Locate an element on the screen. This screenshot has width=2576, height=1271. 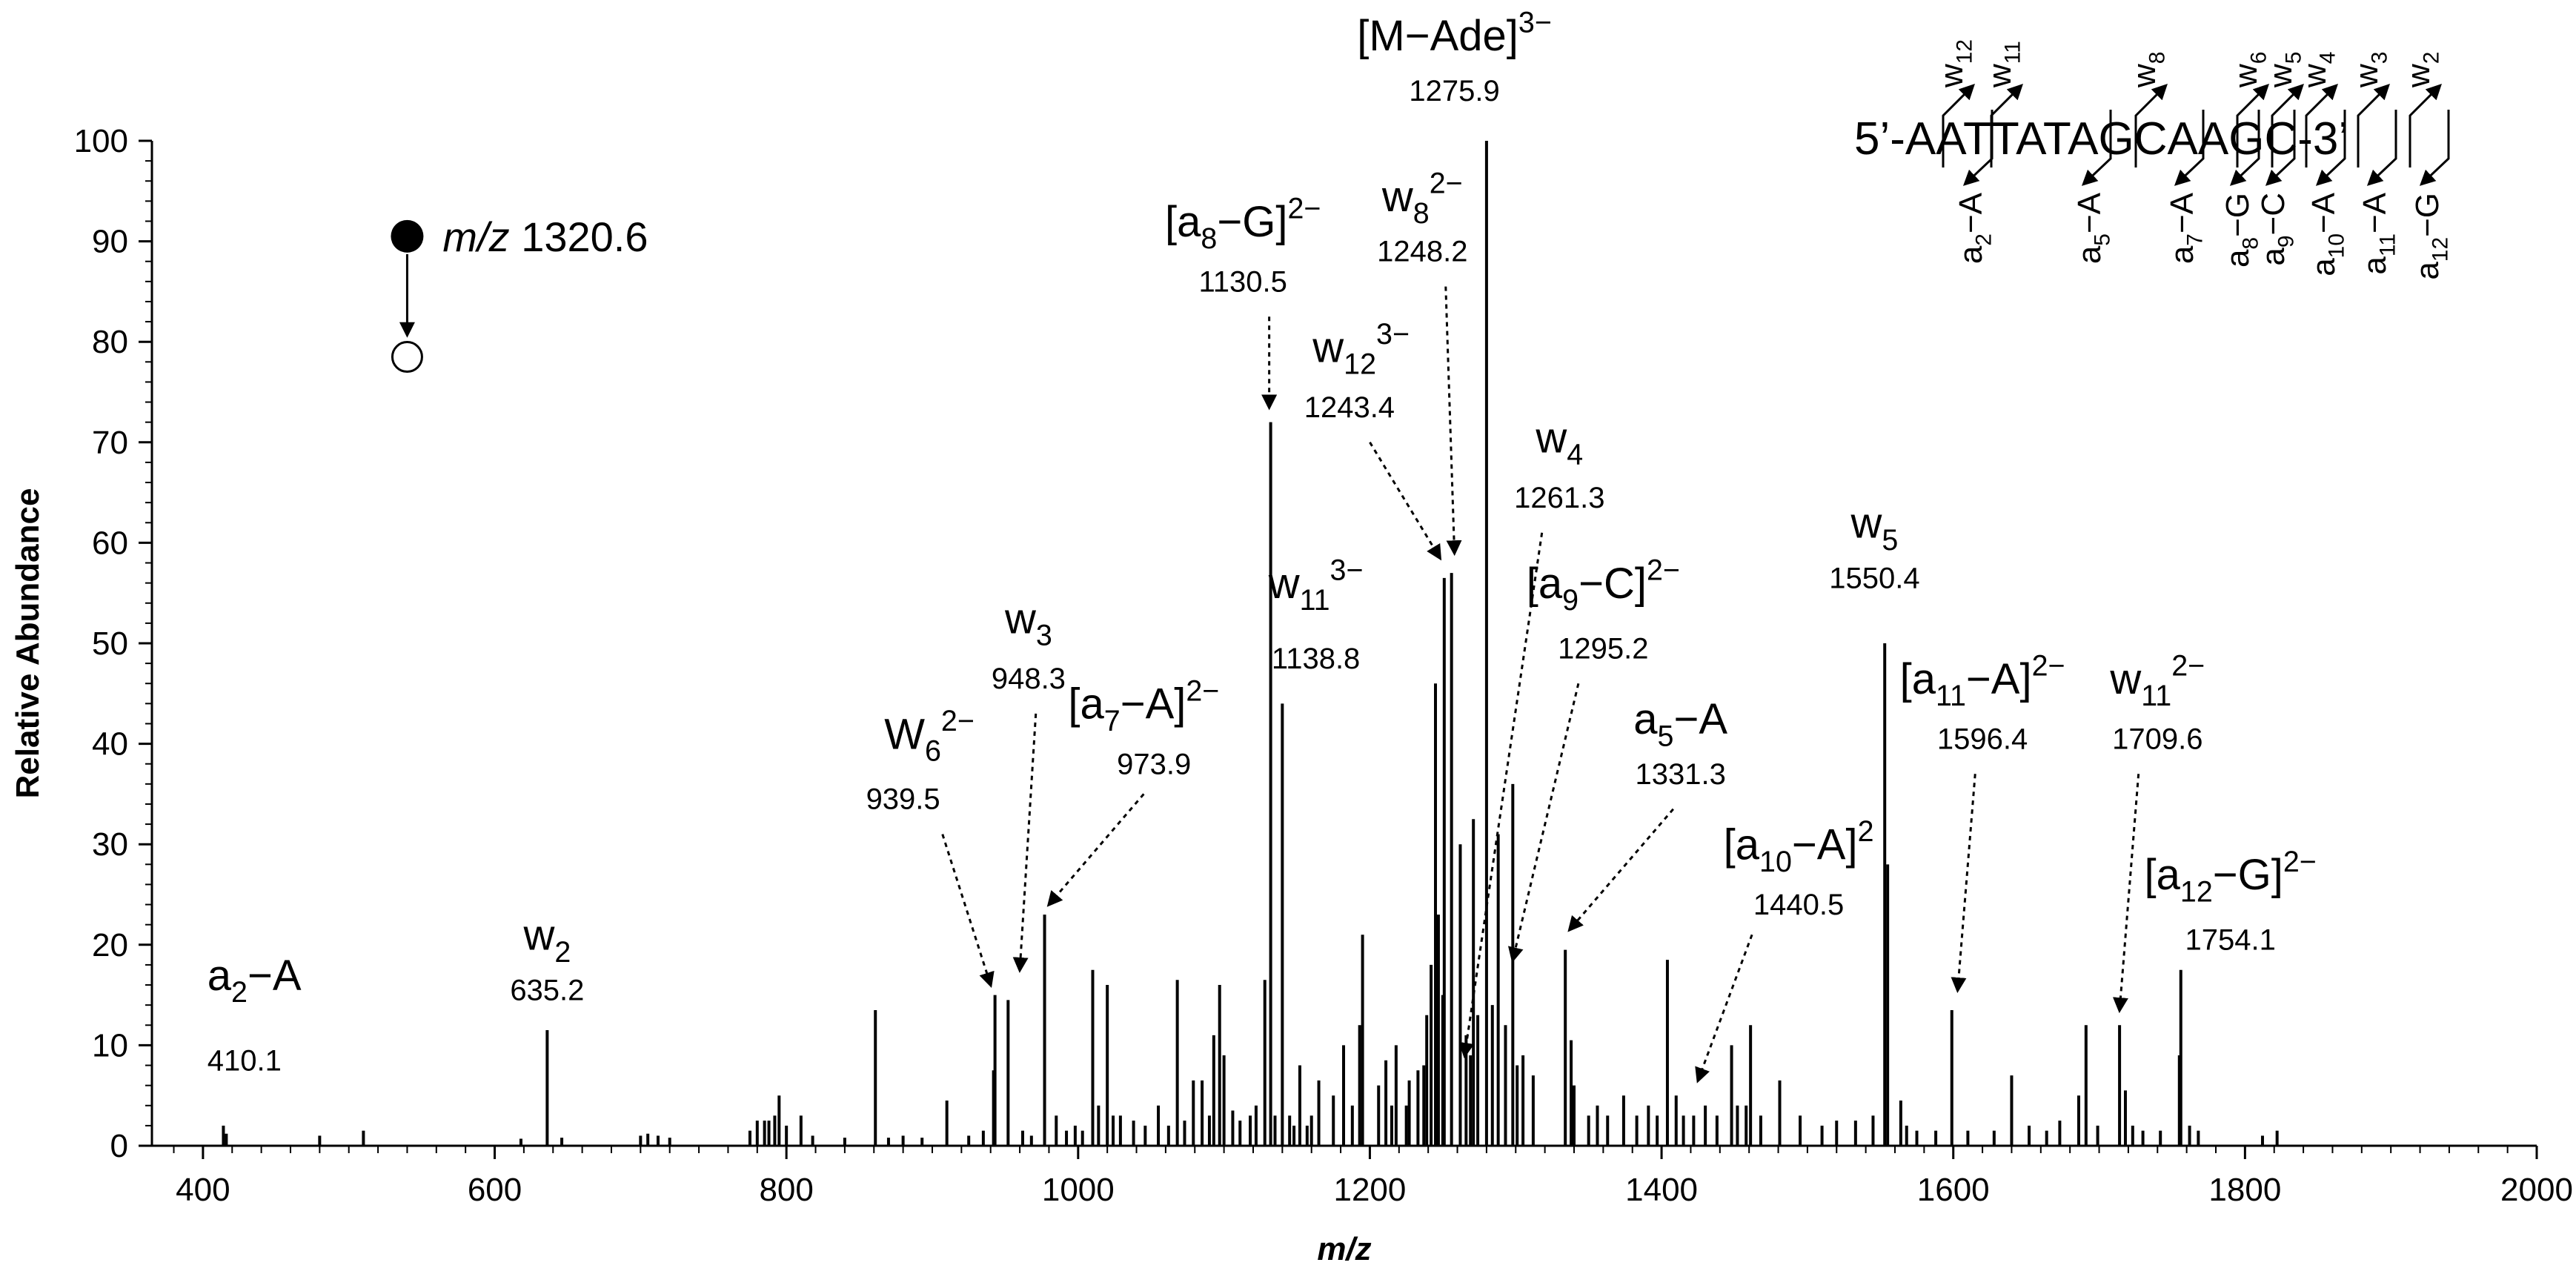
annotation-label-w11-3: w113− is located at coordinates (1316, 585).